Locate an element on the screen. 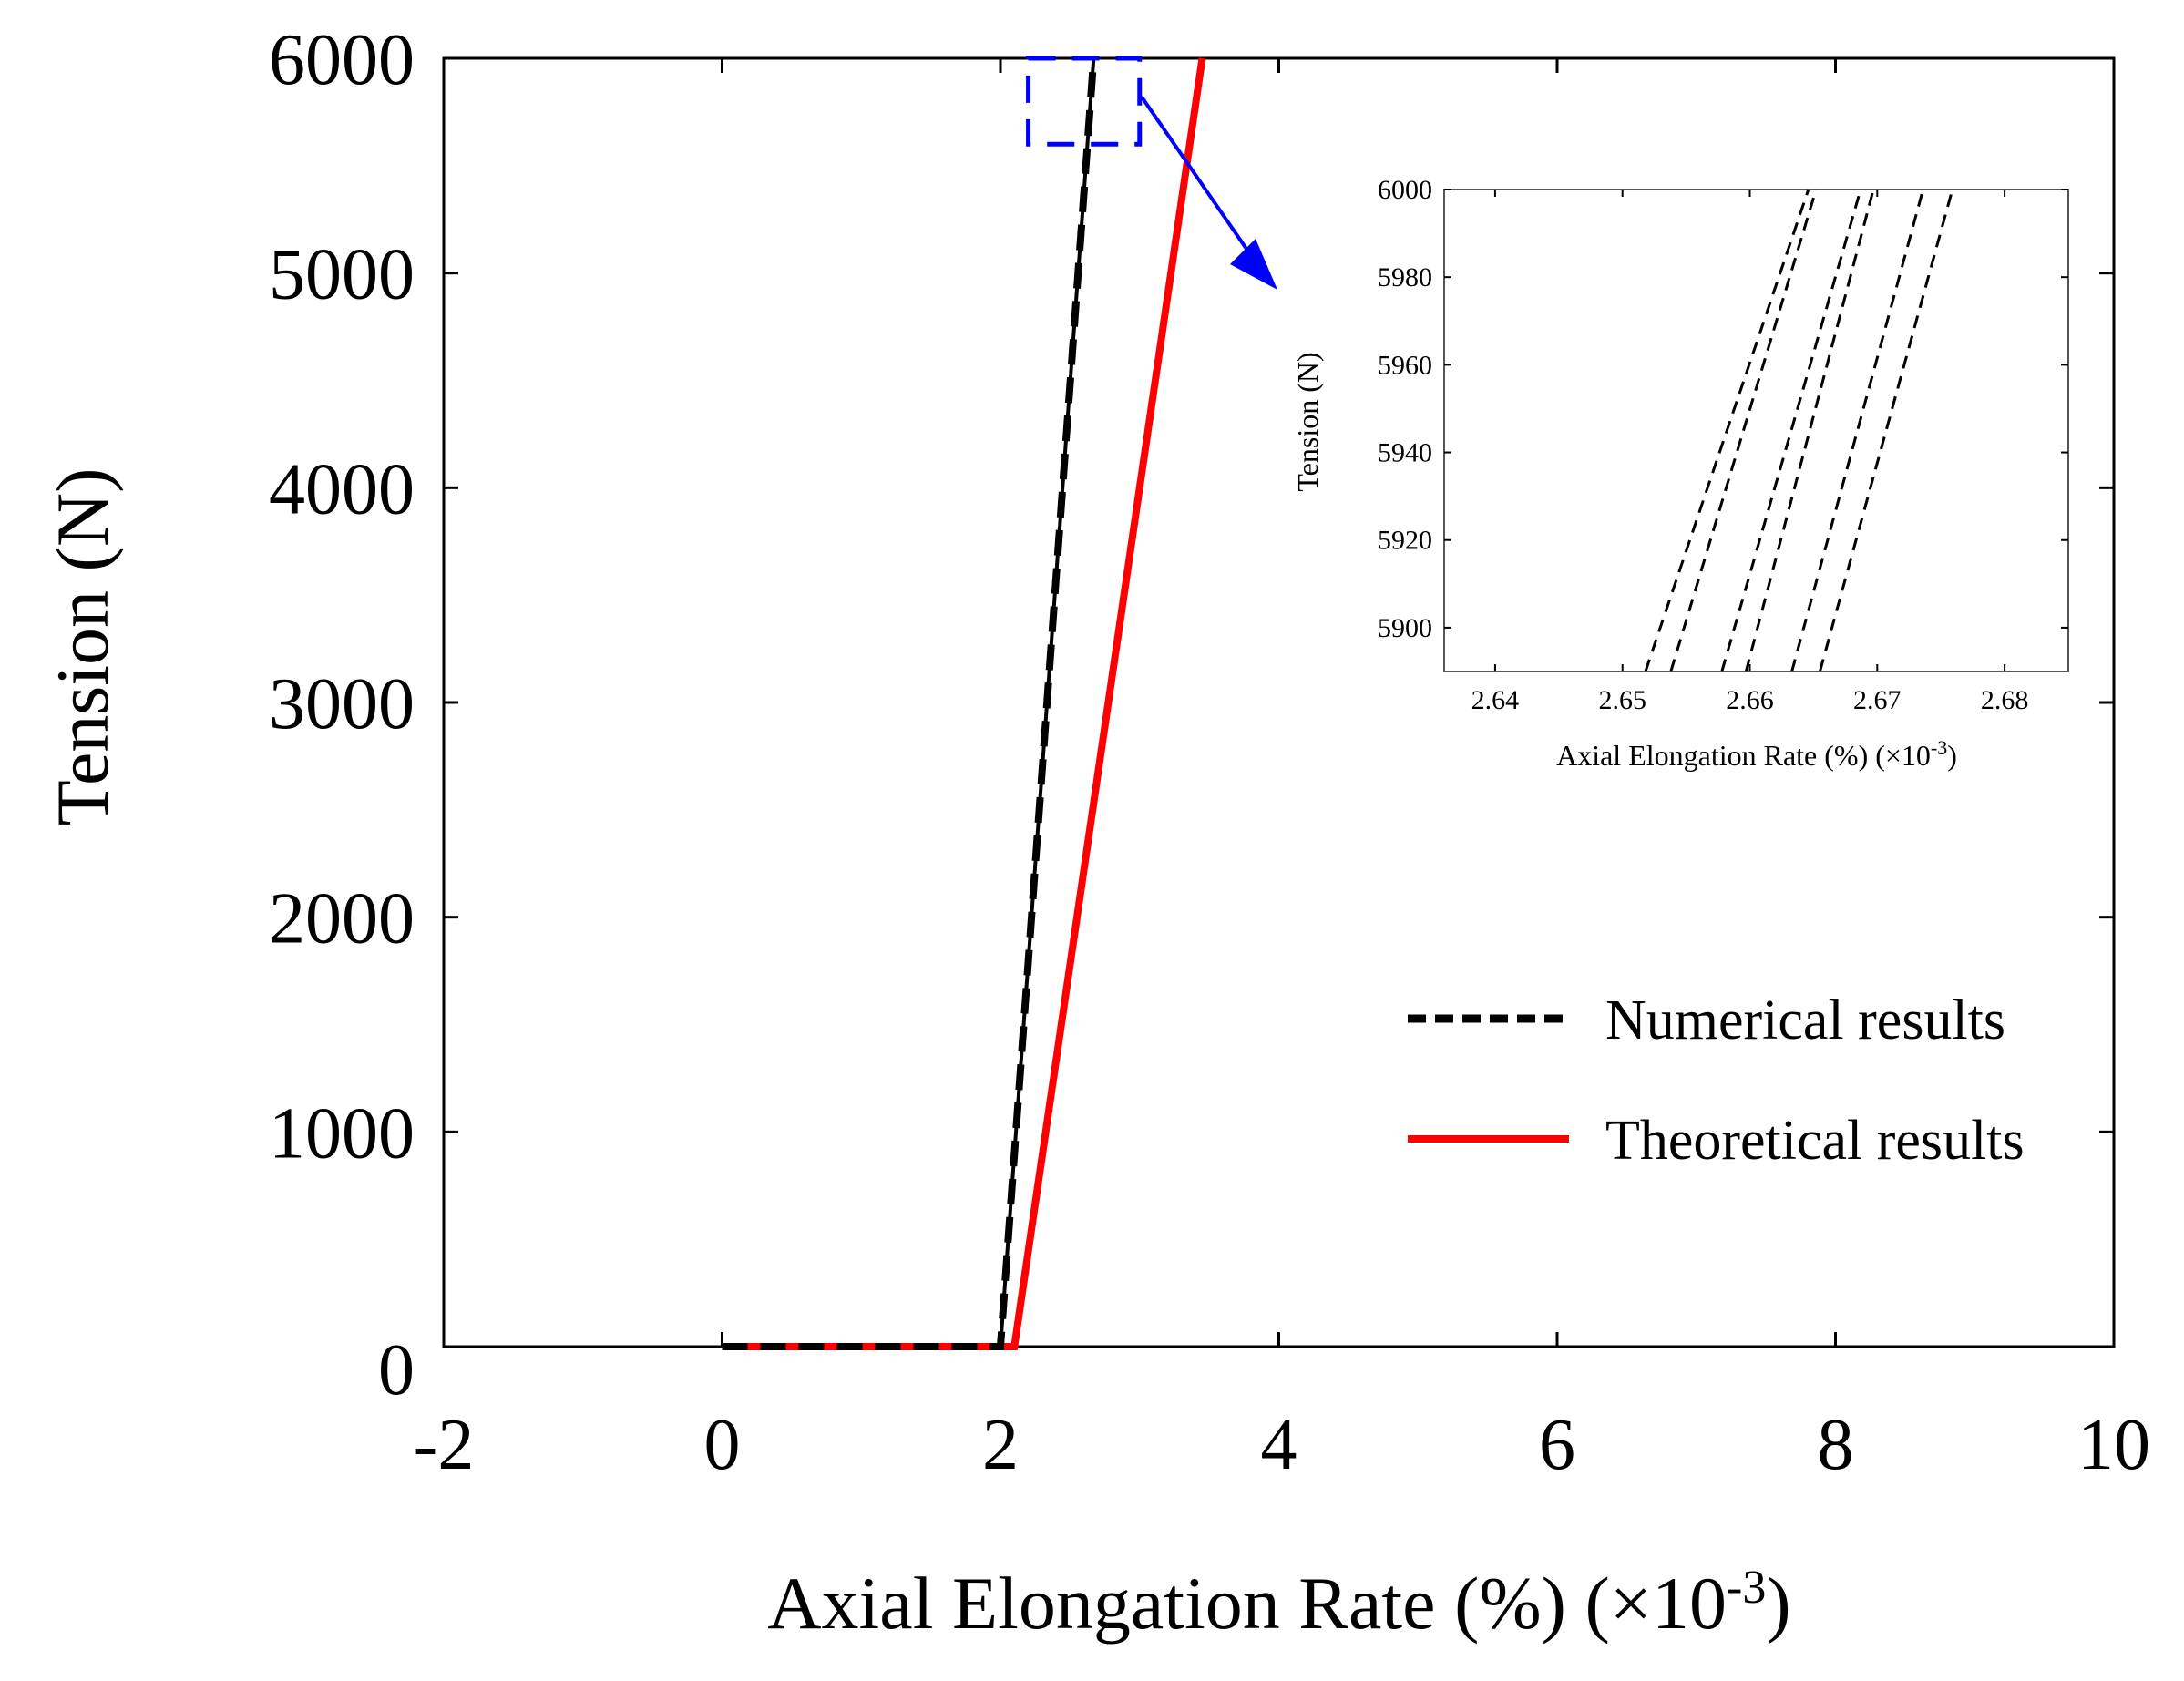 This screenshot has width=2184, height=1681. inset-x-tick-label: 2.64 is located at coordinates (1495, 700).